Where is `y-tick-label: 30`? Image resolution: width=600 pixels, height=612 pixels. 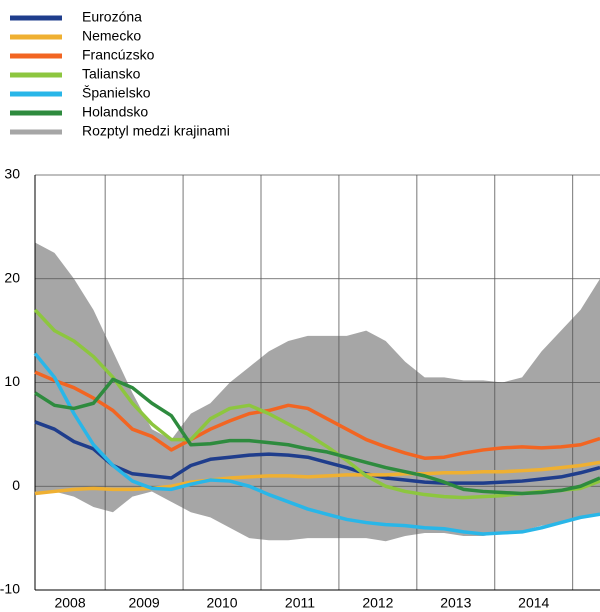
y-tick-label: 30 is located at coordinates (12, 174).